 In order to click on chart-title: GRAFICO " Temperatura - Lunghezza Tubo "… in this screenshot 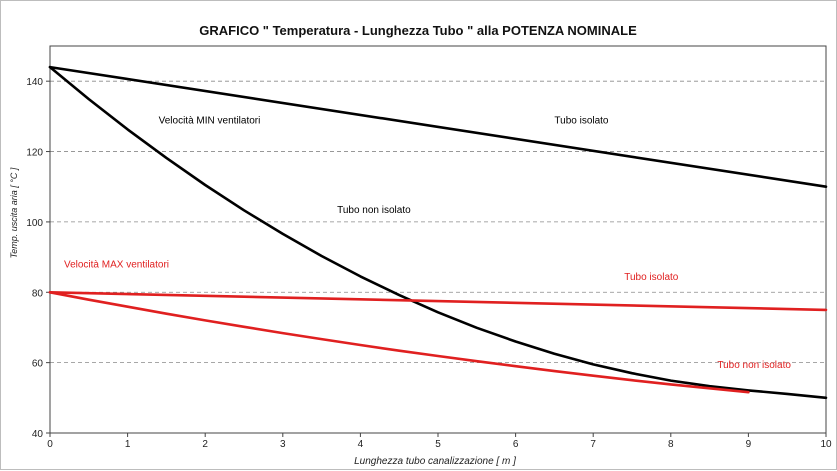, I will do `click(418, 30)`.